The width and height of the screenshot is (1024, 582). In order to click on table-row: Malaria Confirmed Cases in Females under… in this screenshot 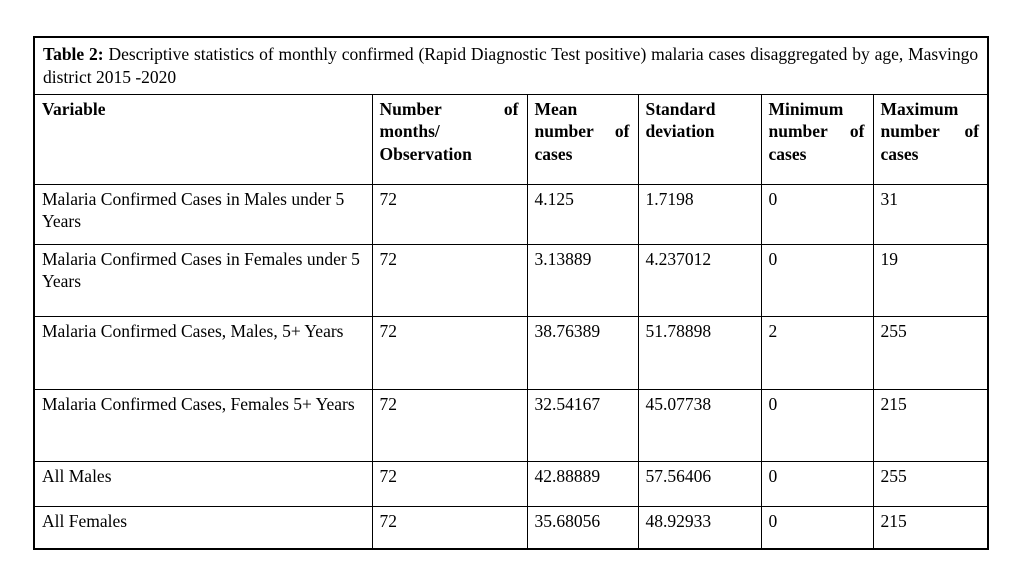, I will do `click(511, 280)`.